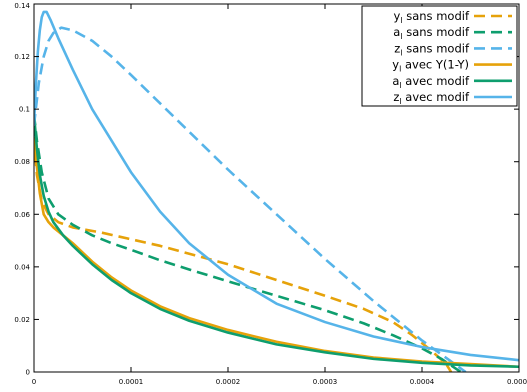 Image resolution: width=527 pixels, height=392 pixels. I want to click on legend-label: al avec modif, so click(431, 82).